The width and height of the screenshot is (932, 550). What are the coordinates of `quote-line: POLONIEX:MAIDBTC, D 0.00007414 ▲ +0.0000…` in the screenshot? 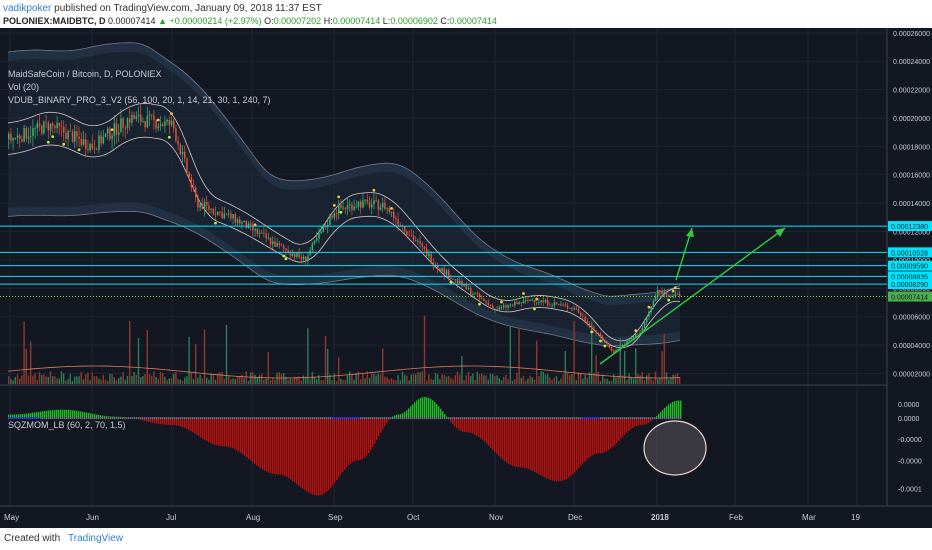 It's located at (250, 21).